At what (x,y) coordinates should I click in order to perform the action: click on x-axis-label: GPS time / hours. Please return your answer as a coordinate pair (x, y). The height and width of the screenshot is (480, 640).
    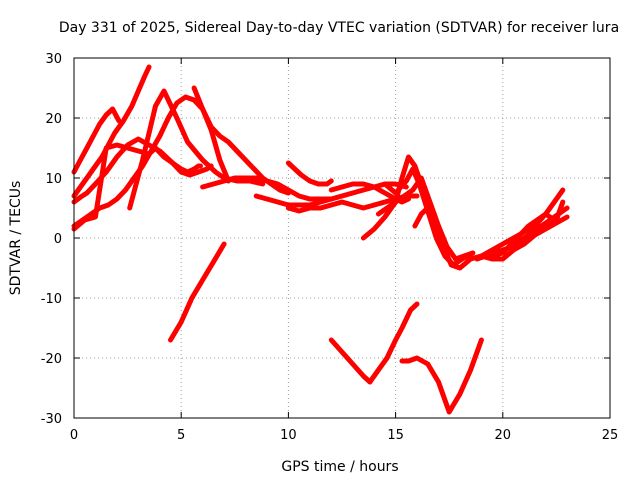
    Looking at the image, I should click on (339, 467).